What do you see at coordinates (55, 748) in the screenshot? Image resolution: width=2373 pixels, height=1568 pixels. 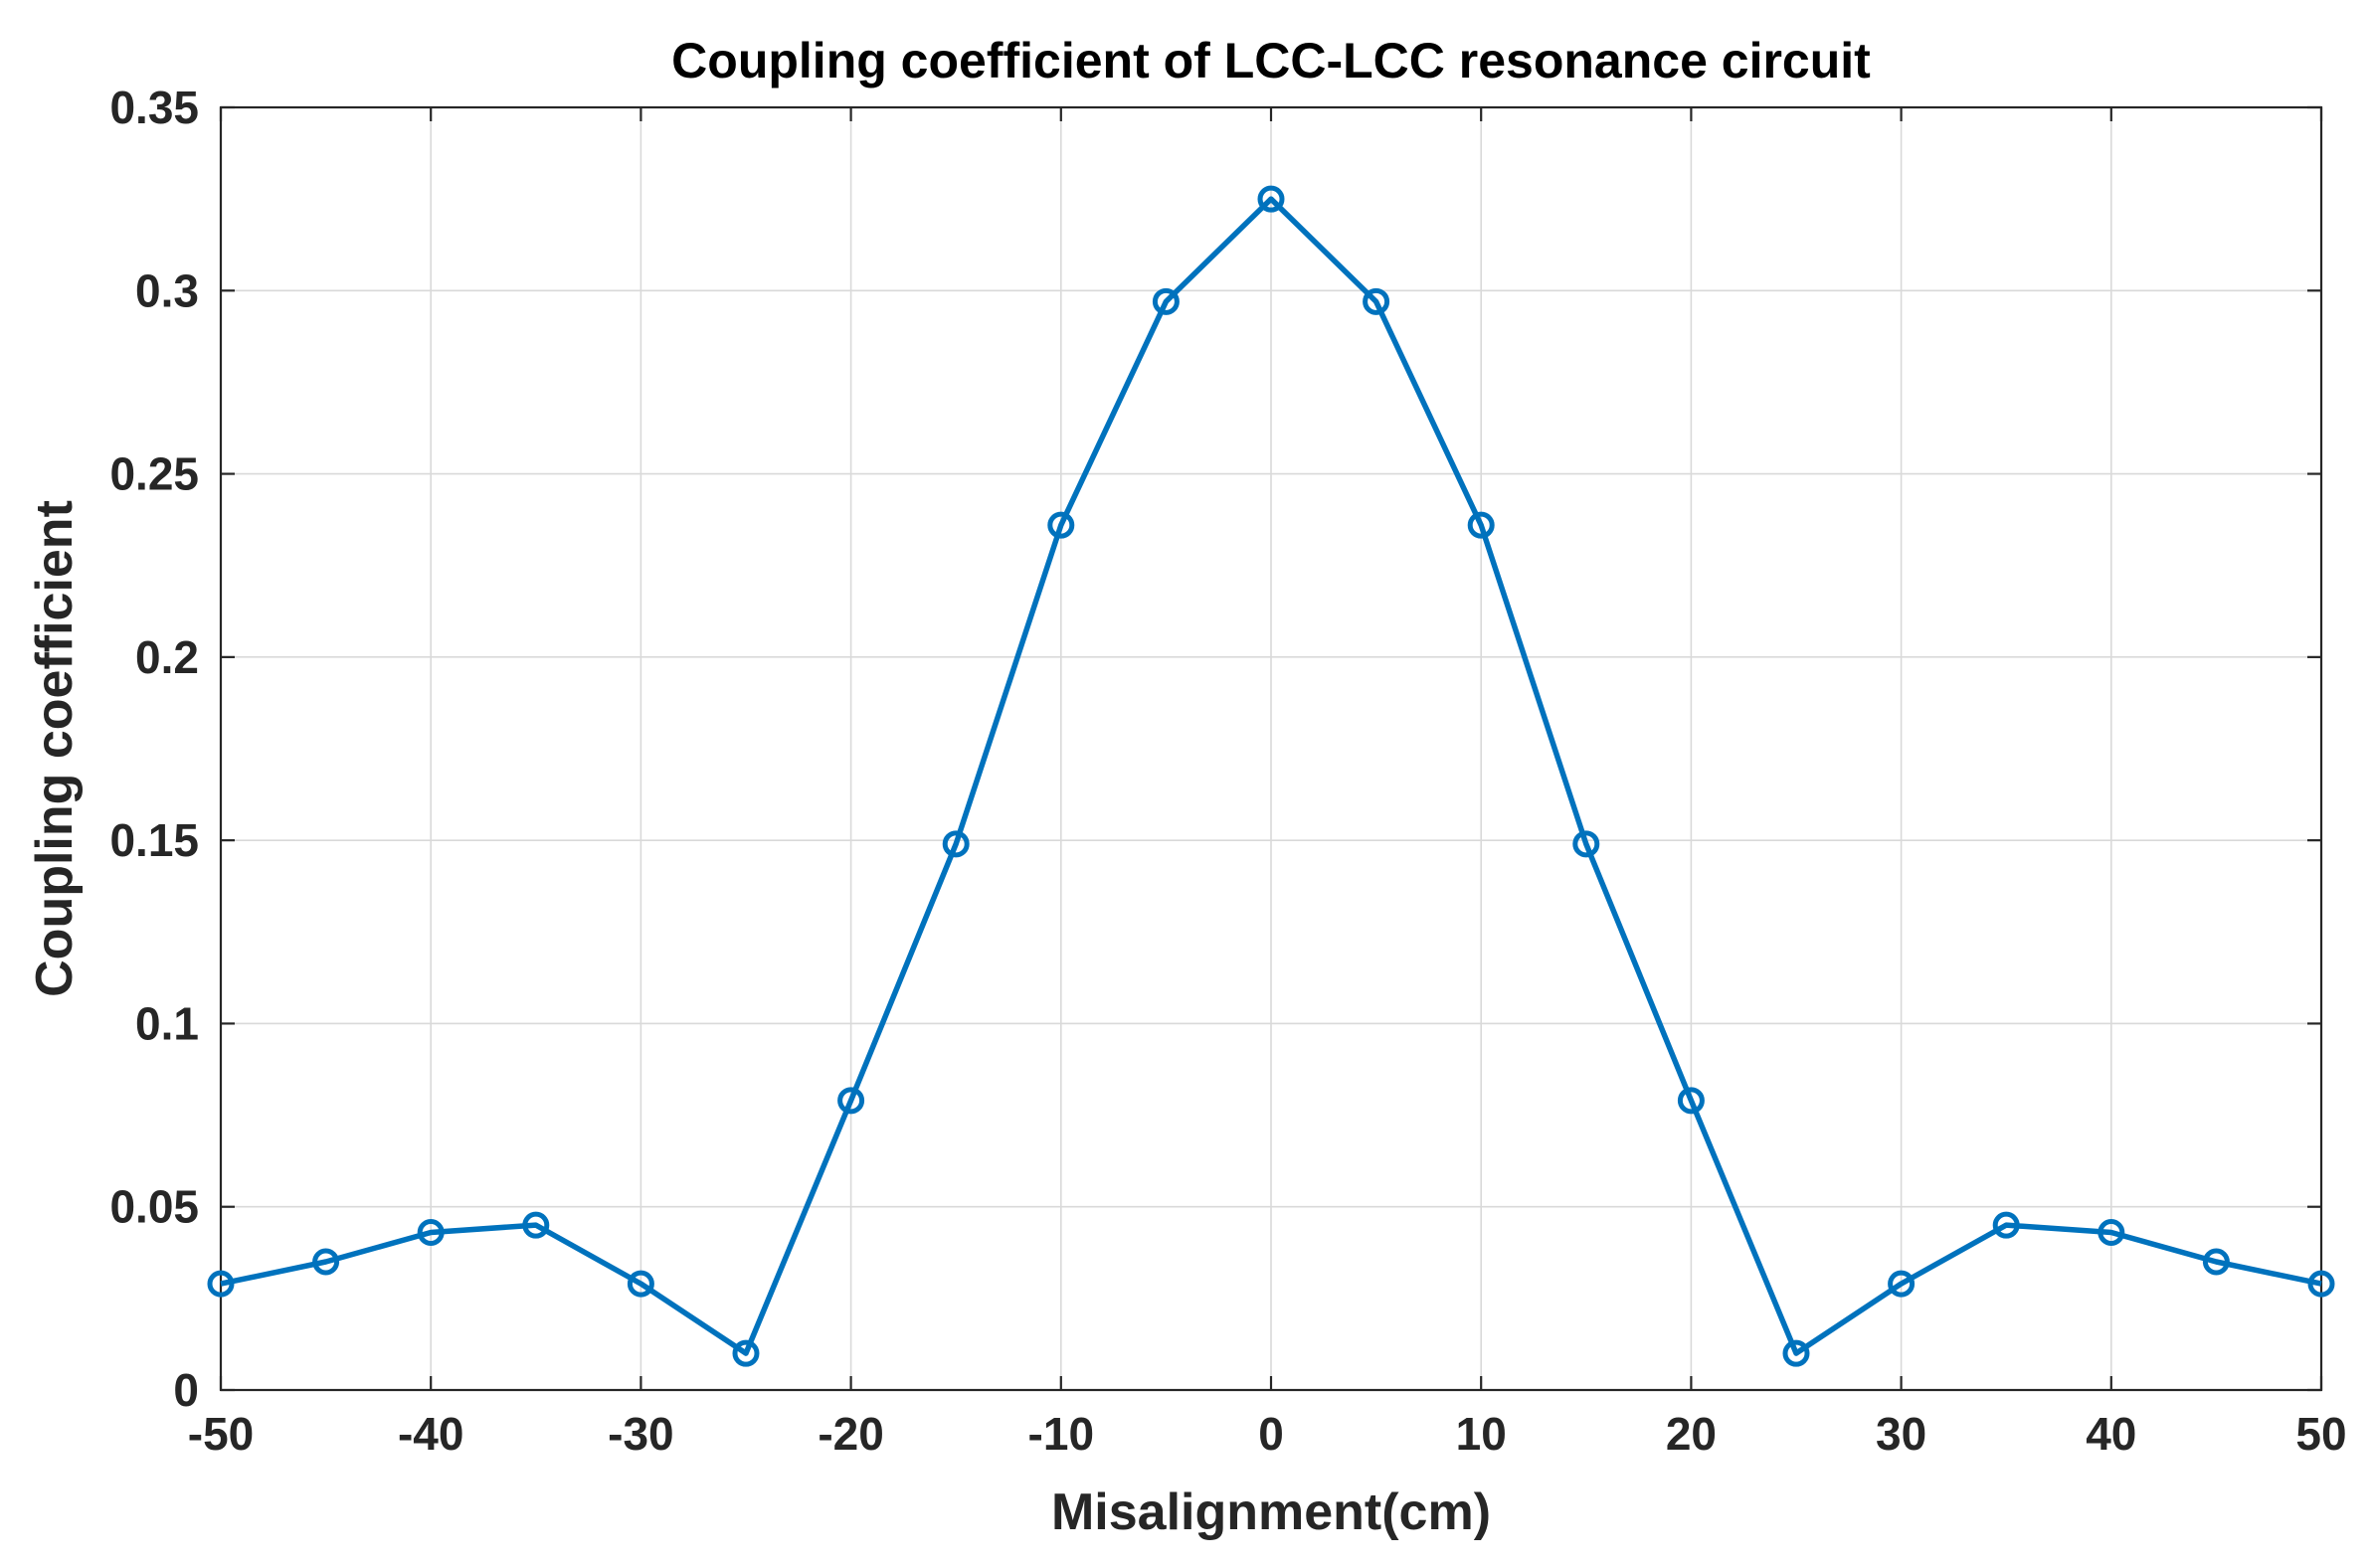 I see `y-axis-label: Coupling coefficient` at bounding box center [55, 748].